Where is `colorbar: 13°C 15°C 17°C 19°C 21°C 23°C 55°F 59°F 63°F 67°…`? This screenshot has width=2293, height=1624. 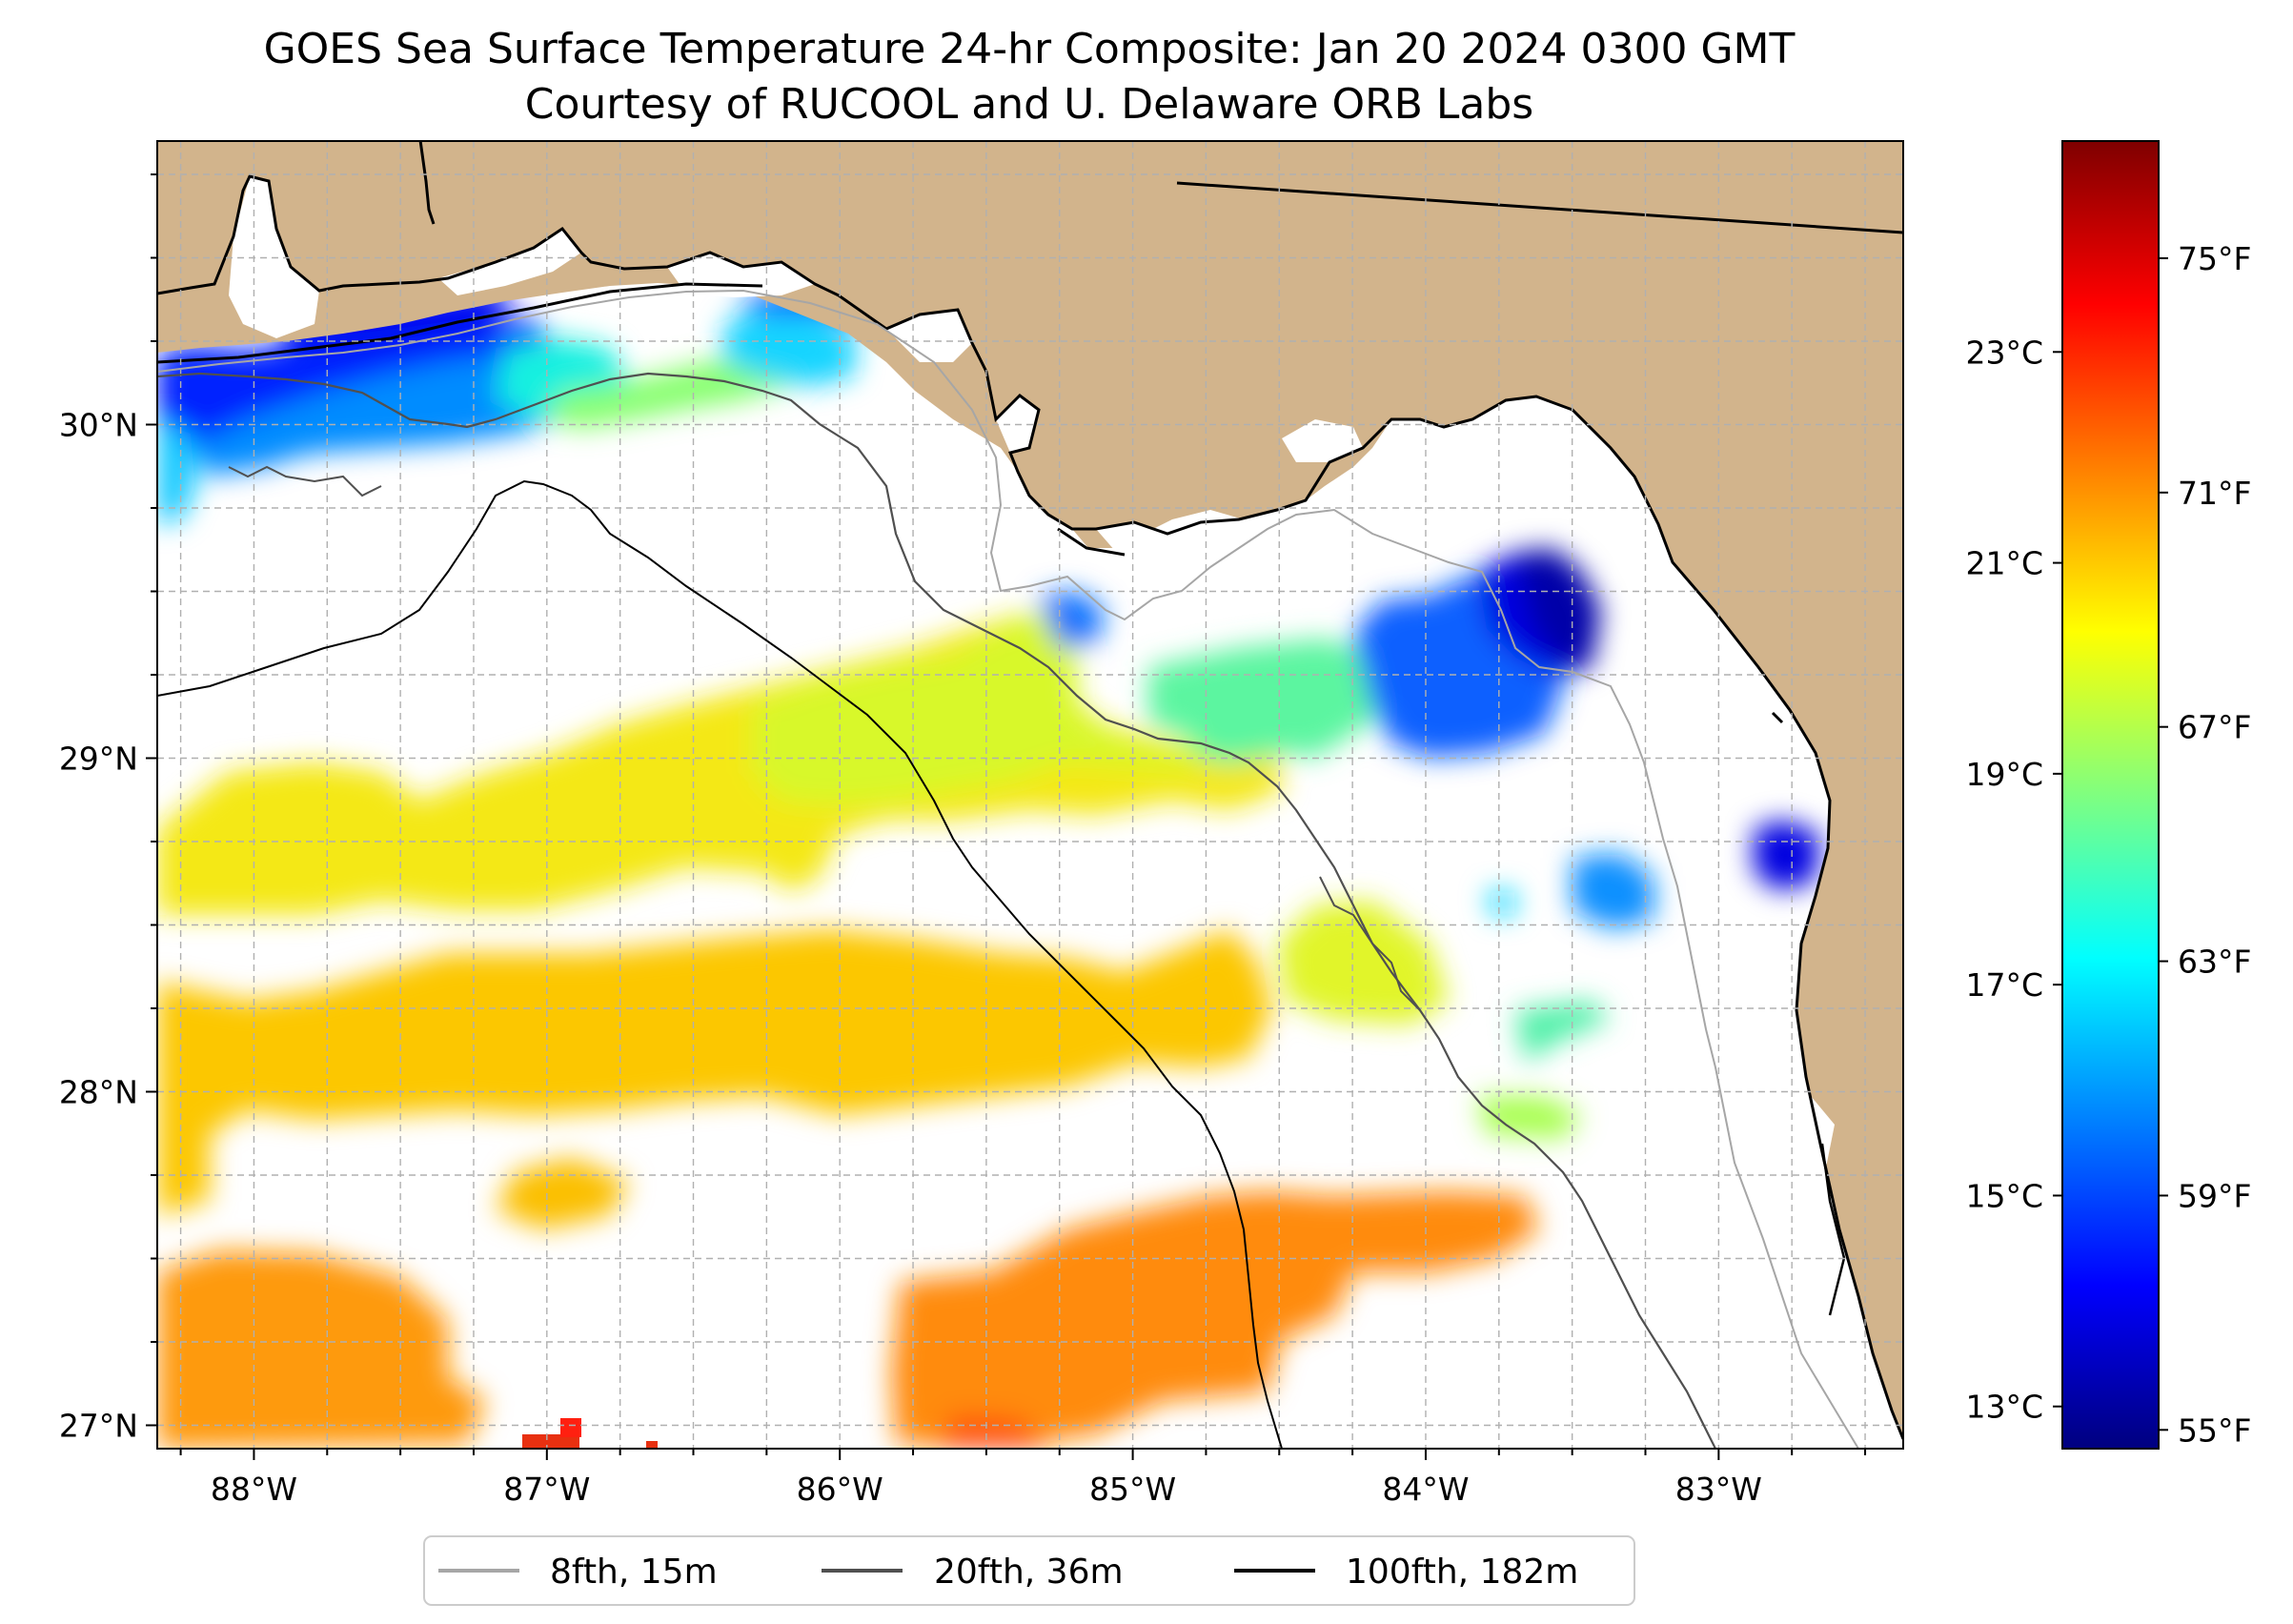
colorbar: 13°C 15°C 17°C 19°C 21°C 23°C 55°F 59°F 63°F 67°… is located at coordinates (2108, 795).